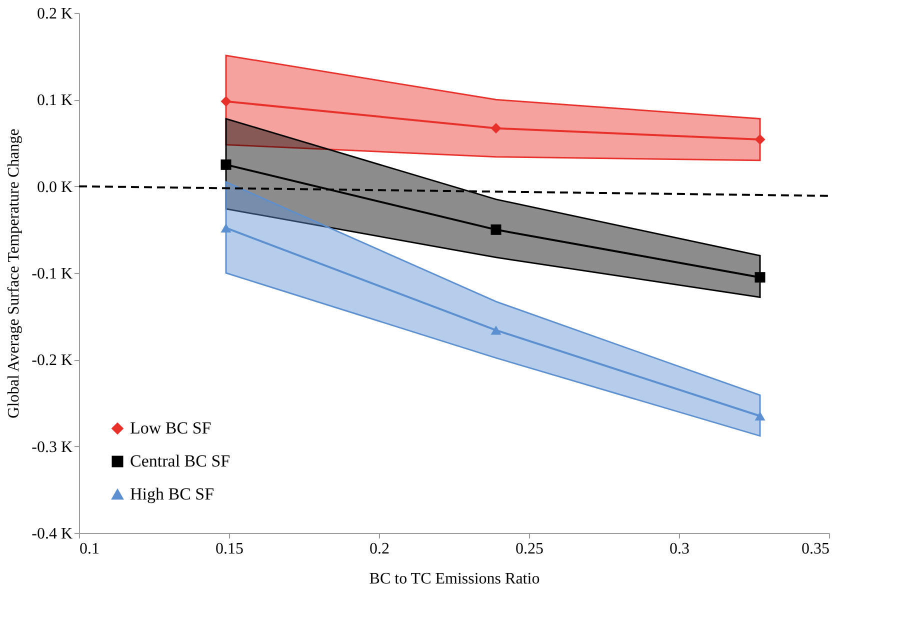 The height and width of the screenshot is (631, 901). I want to click on y-tick-label: -0.1 K, so click(52, 274).